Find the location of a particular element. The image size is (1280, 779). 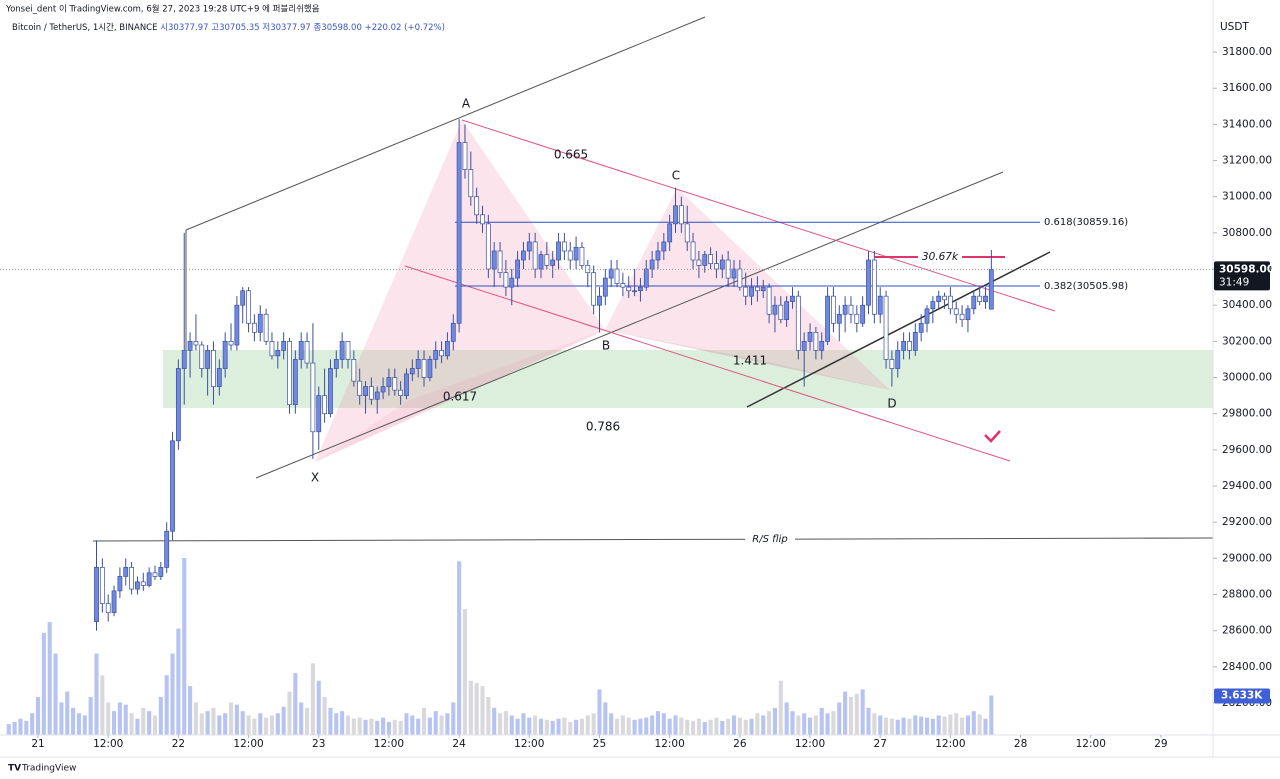

last-volume-box is located at coordinates (1242, 696).